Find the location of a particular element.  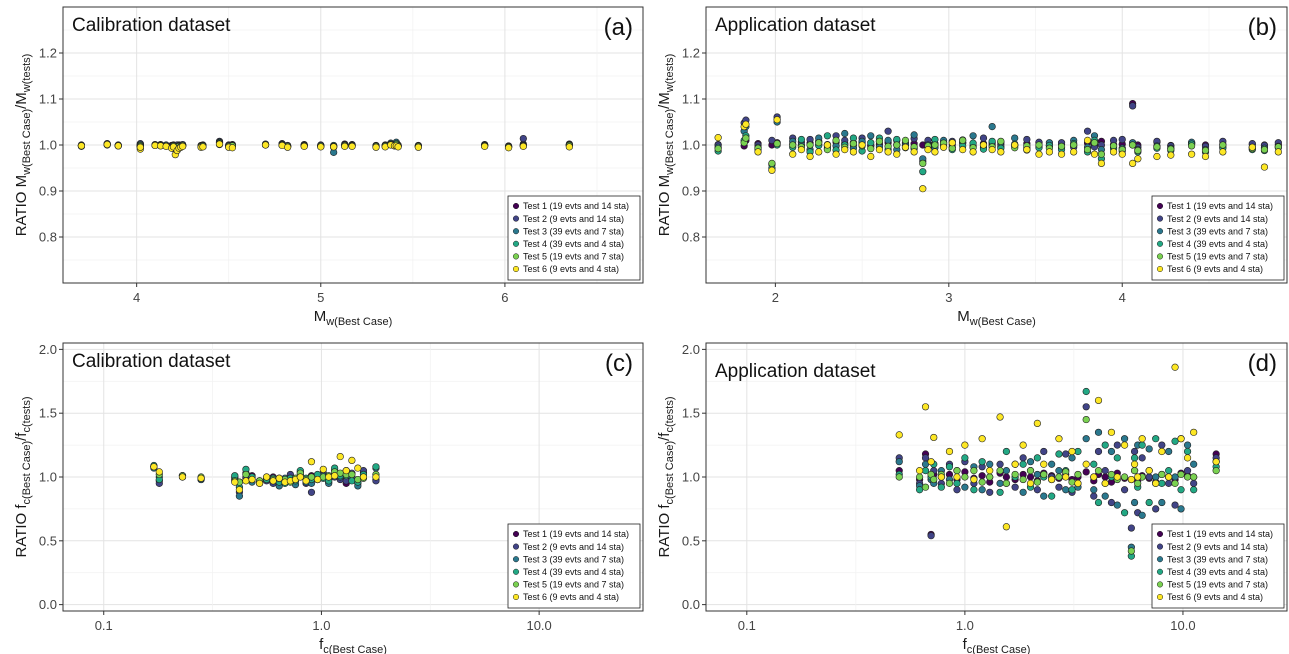

x-axis-title-sub: c(Best Case) is located at coordinates (355, 649).